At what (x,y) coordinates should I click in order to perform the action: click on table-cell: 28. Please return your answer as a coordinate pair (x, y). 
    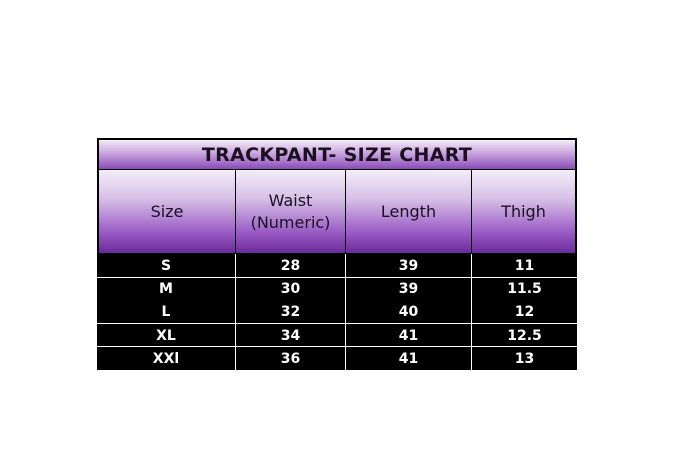
    Looking at the image, I should click on (290, 266).